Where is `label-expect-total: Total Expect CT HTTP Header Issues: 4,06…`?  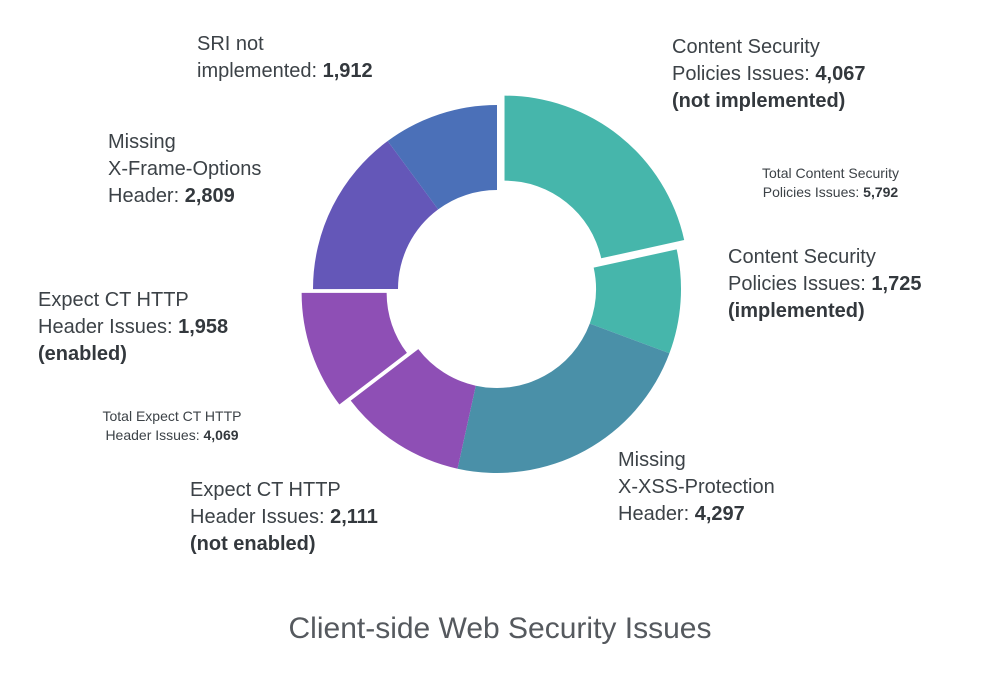 label-expect-total: Total Expect CT HTTP Header Issues: 4,06… is located at coordinates (172, 426).